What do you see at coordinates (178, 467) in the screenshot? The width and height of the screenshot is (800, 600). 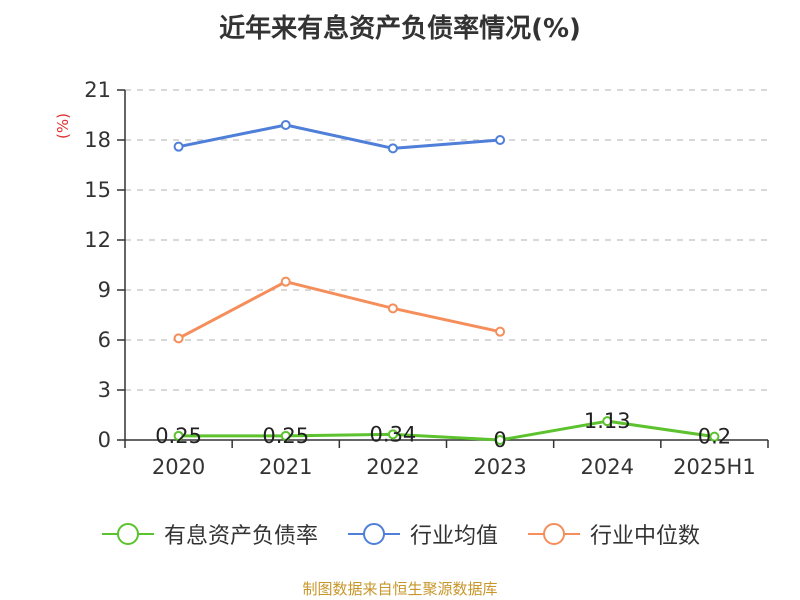 I see `x-tick-label: 2020` at bounding box center [178, 467].